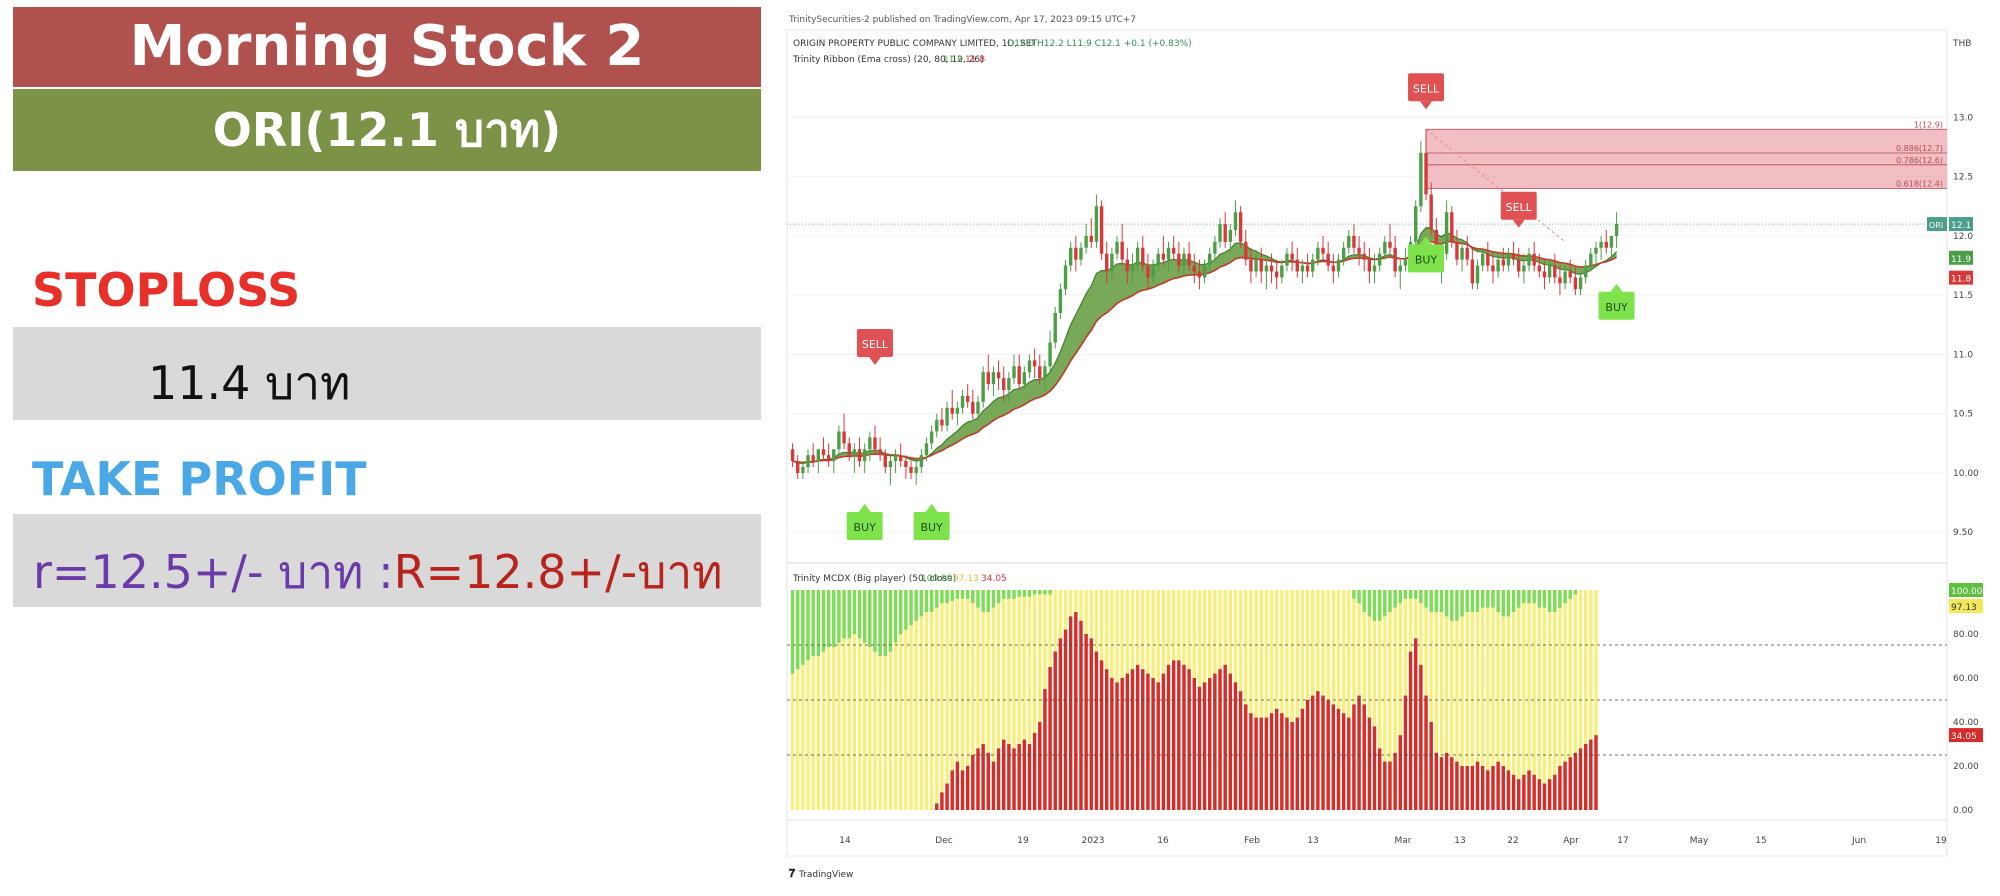 This screenshot has width=2000, height=896. I want to click on indicator-slow-value: 11.8, so click(975, 60).